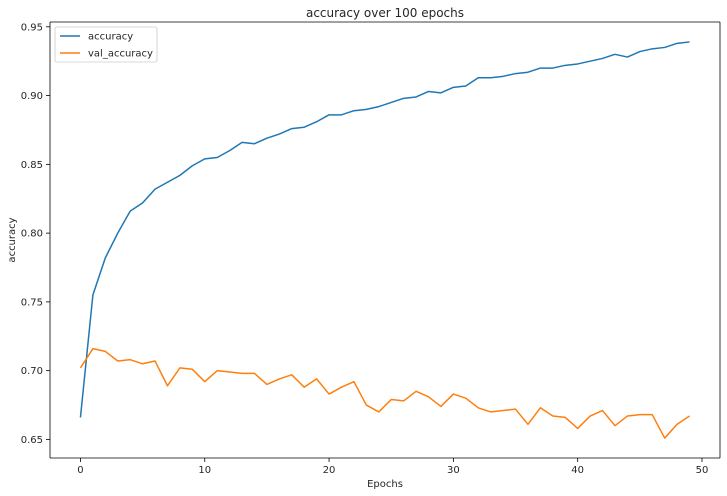 This screenshot has width=727, height=496. What do you see at coordinates (385, 13) in the screenshot?
I see `chart-title: accuracy over 100 epochs` at bounding box center [385, 13].